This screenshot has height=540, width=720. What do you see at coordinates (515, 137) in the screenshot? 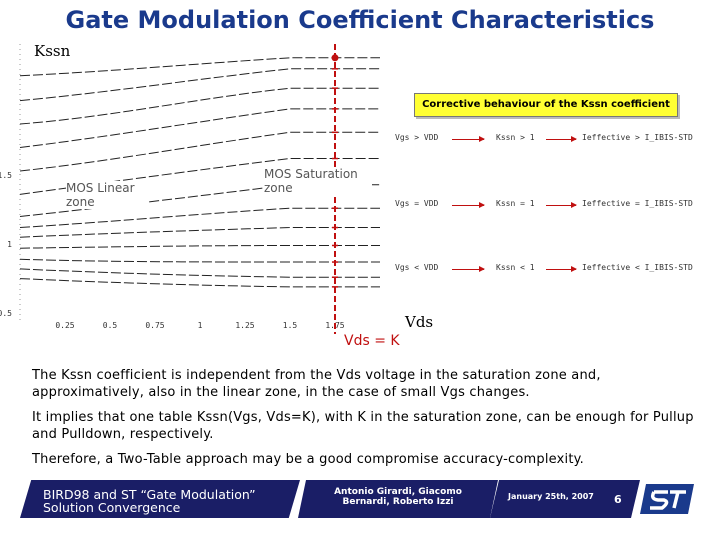
I see `callout-kssn: Kssn > 1` at bounding box center [515, 137].